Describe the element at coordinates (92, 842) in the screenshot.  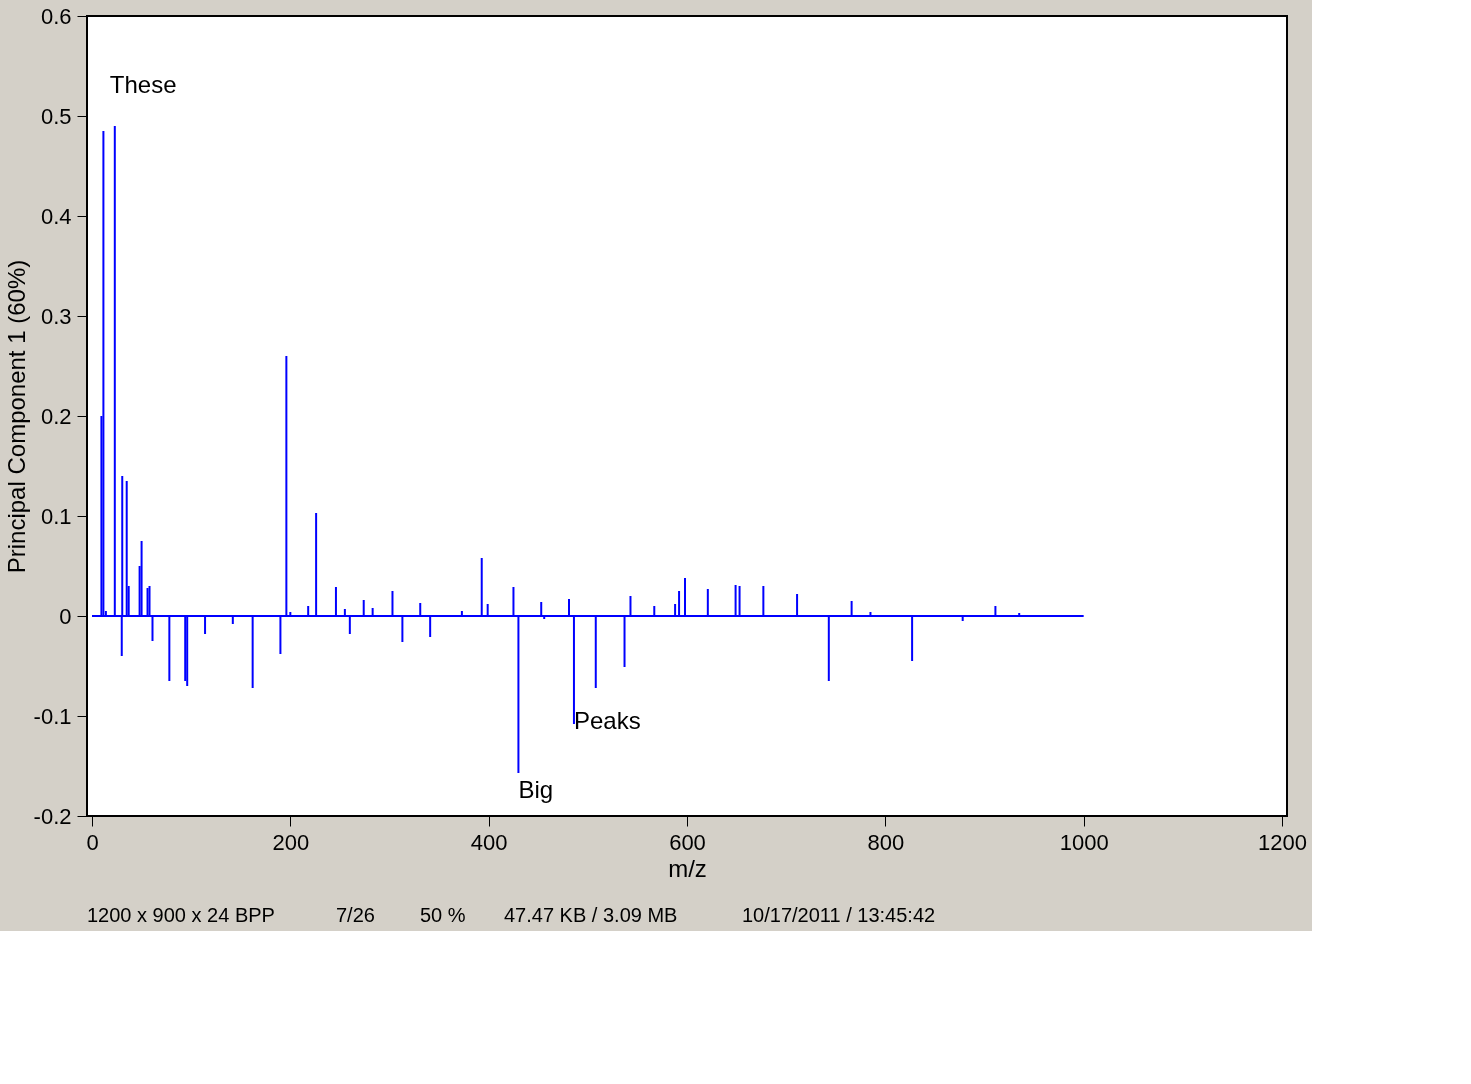
I see `x-tick-label: 0` at that location.